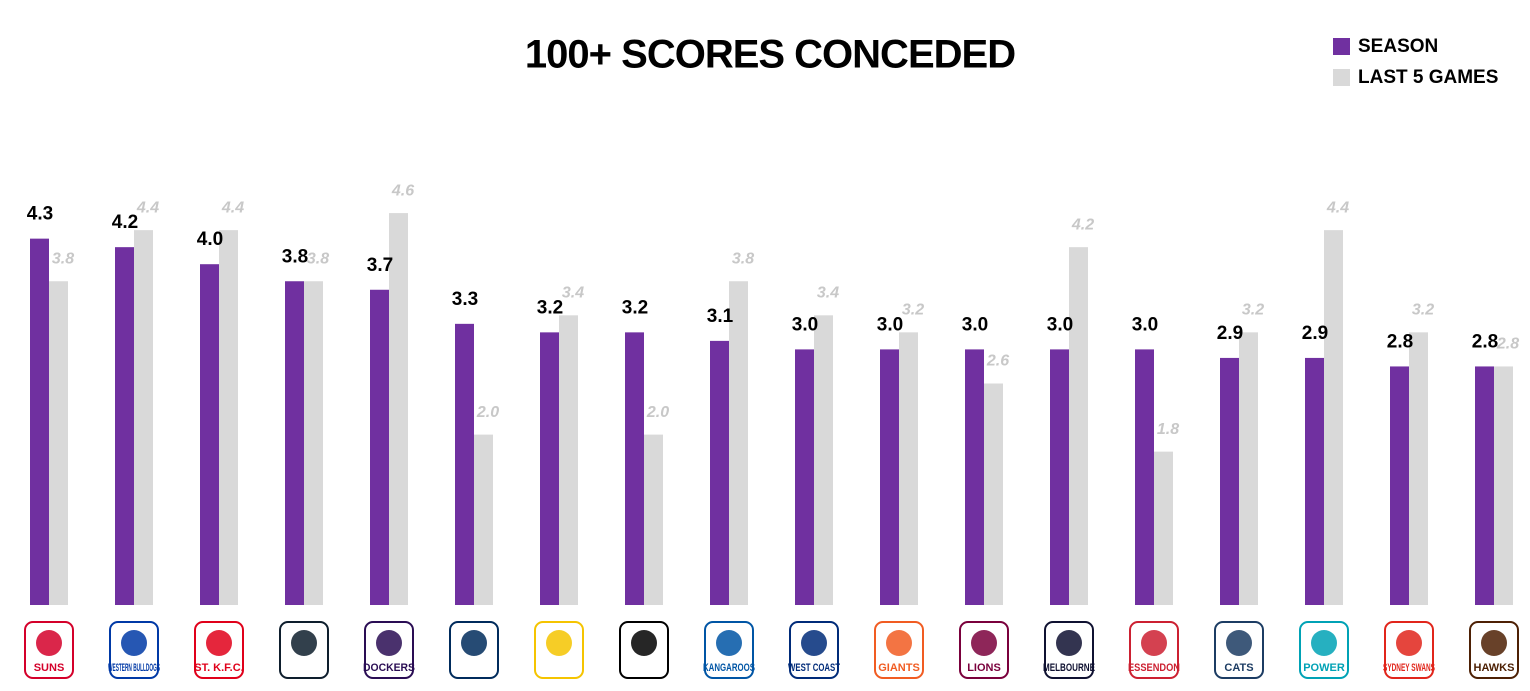  I want to click on team-name: WESTERN BULLDOGS, so click(134, 668).